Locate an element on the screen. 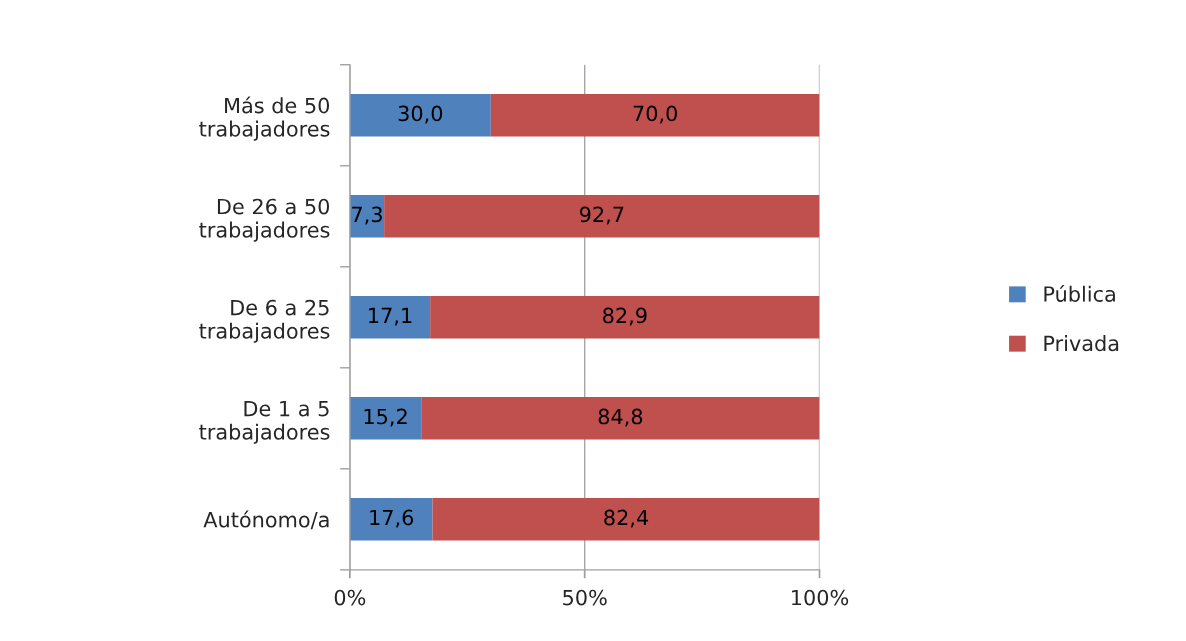 The height and width of the screenshot is (641, 1186). y-tick-label: De 1 a 5 trabajadores is located at coordinates (264, 422).